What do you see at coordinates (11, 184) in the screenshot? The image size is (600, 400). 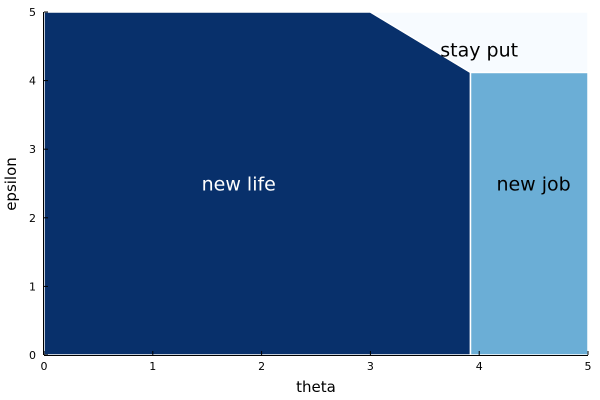 I see `y-axis-title: epsilon` at bounding box center [11, 184].